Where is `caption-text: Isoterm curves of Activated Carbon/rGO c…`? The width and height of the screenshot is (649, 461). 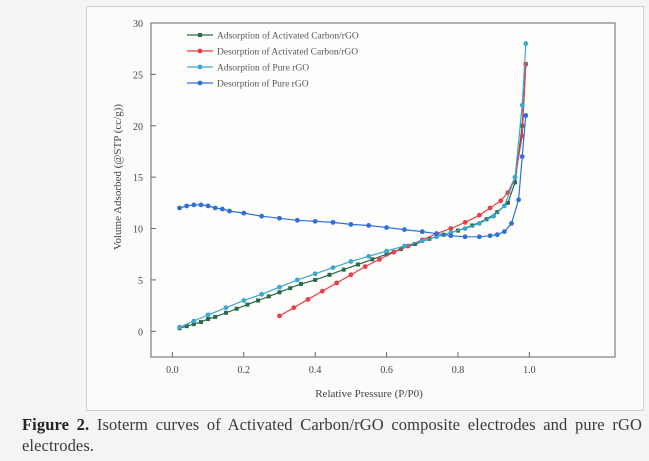
caption-text: Isoterm curves of Activated Carbon/rGO c… is located at coordinates (332, 435).